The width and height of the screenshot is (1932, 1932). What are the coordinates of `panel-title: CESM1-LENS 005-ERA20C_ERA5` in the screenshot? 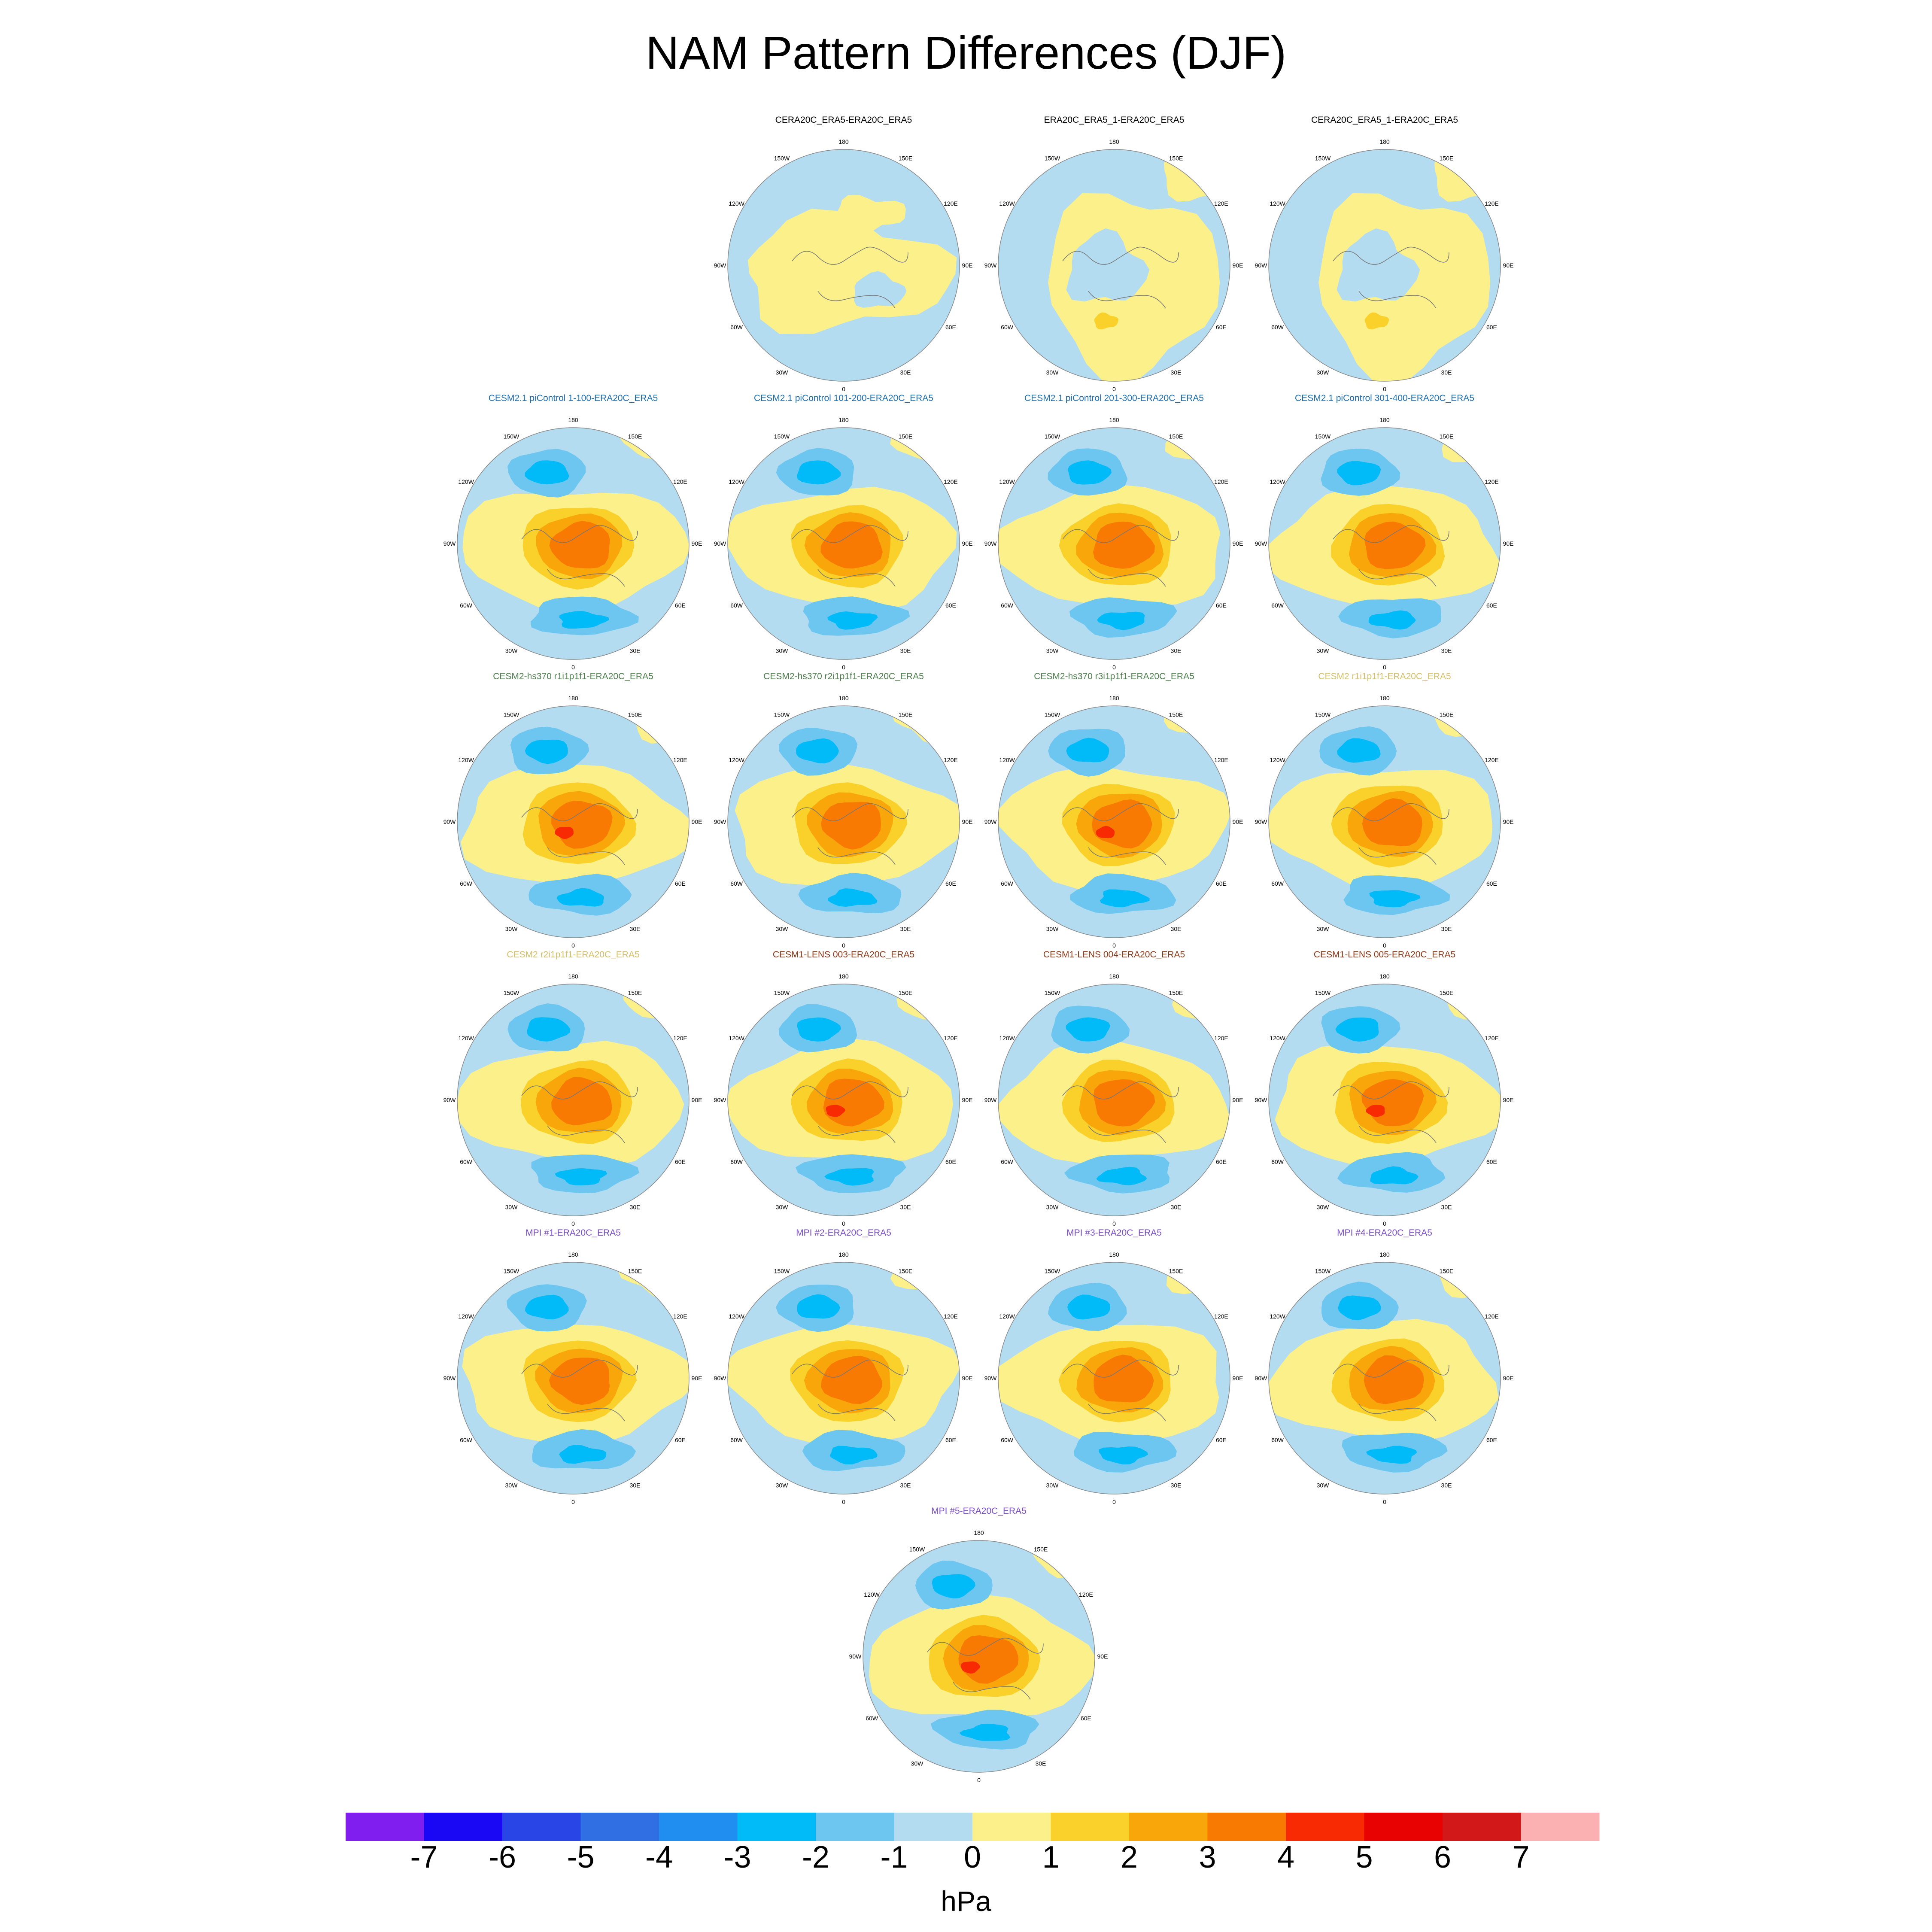 It's located at (1385, 955).